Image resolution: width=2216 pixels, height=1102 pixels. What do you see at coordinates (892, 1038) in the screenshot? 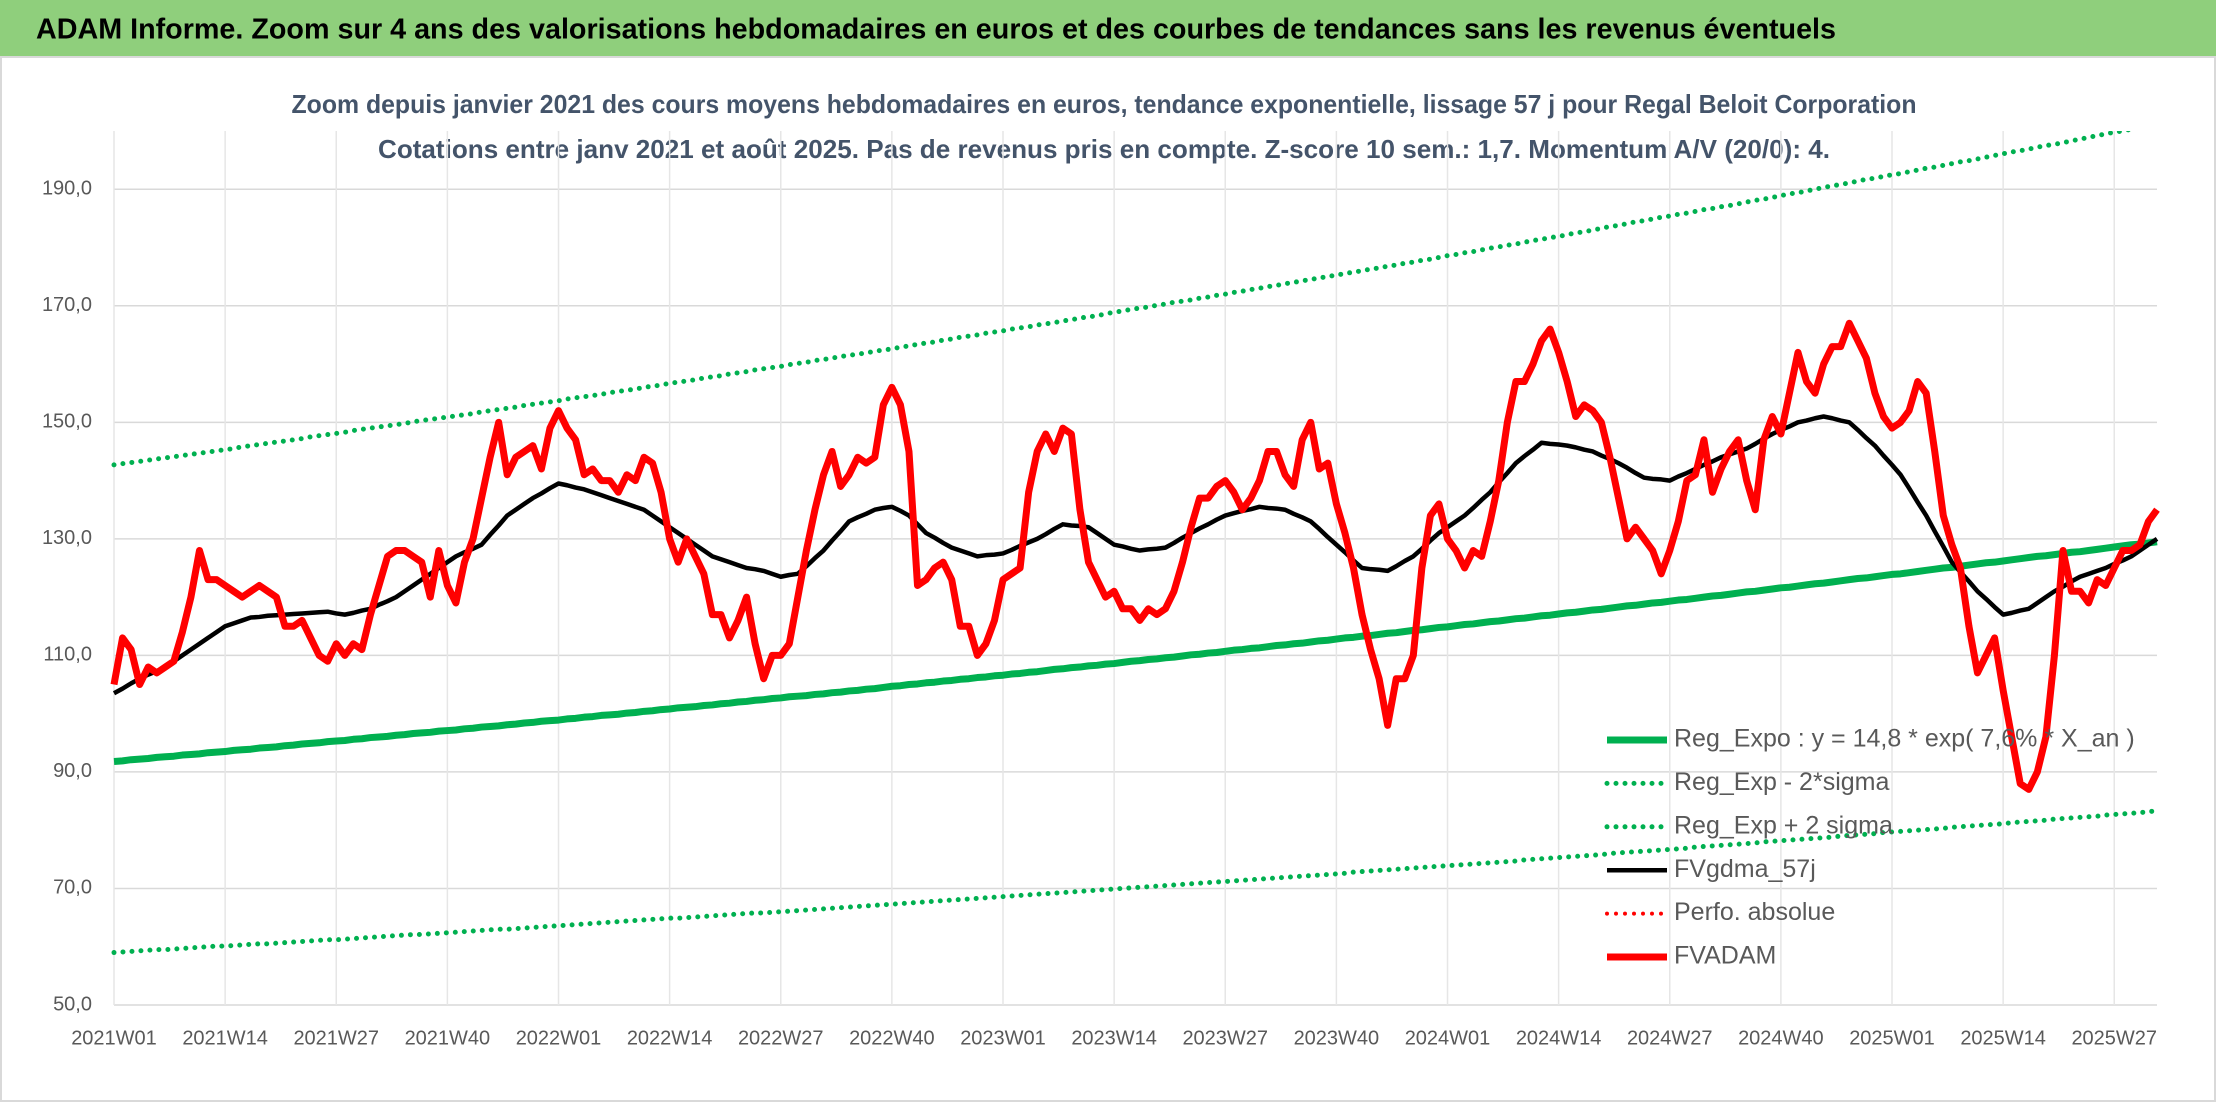
I see `x-tick-label: 2022W40` at bounding box center [892, 1038].